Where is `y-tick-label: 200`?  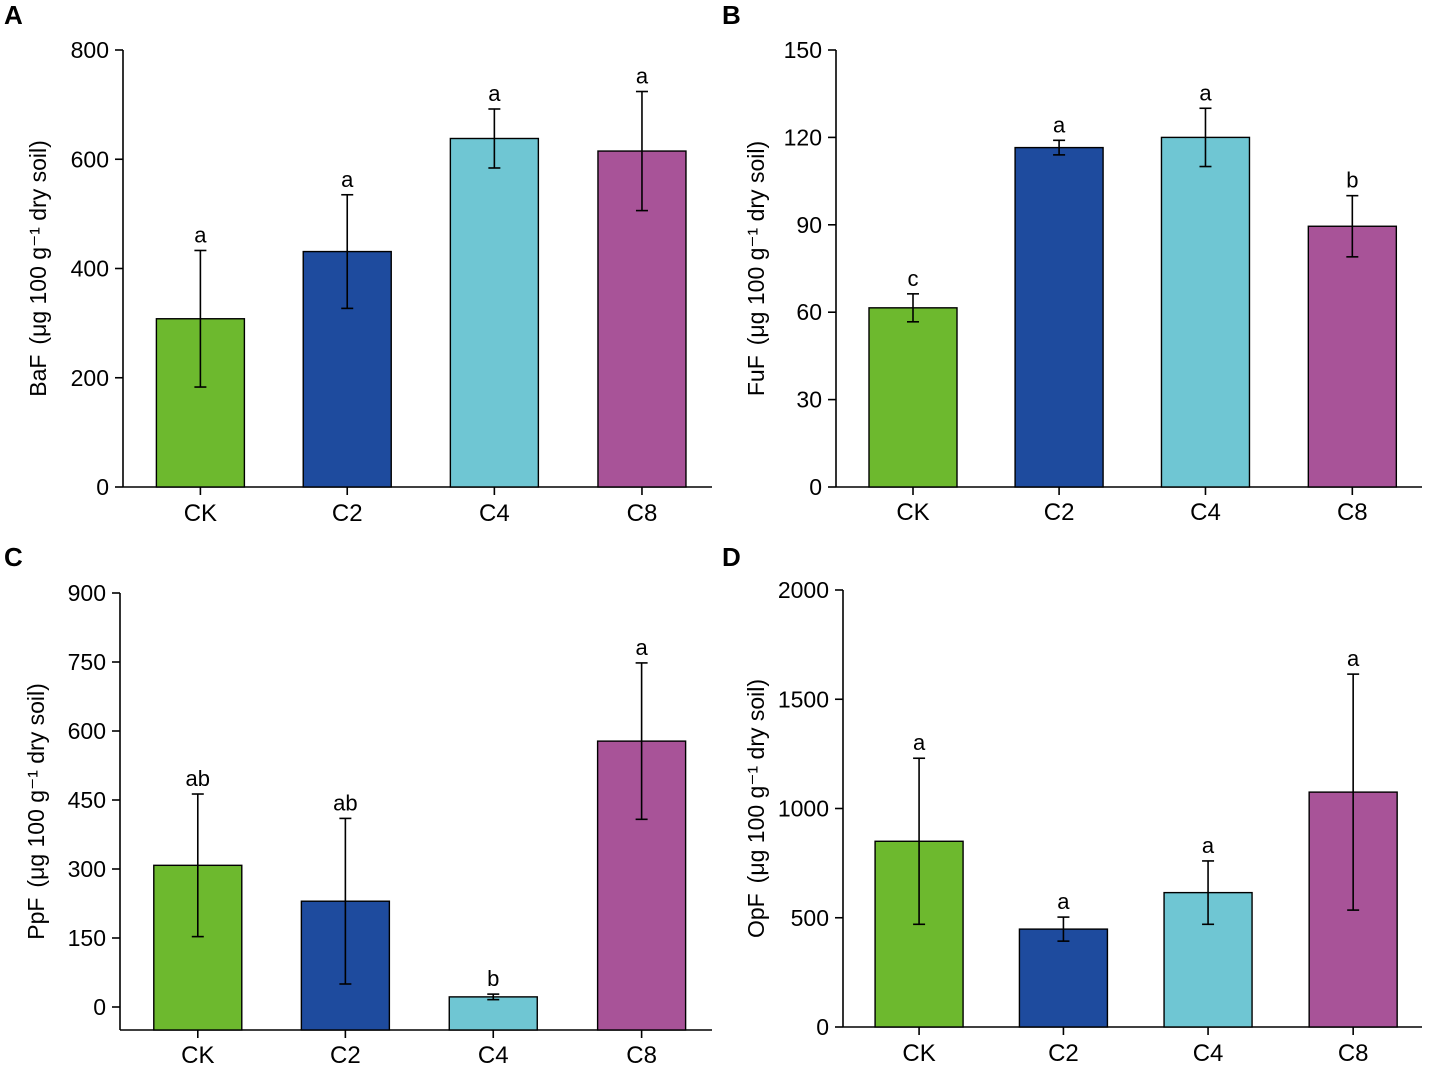
y-tick-label: 200 is located at coordinates (90, 378).